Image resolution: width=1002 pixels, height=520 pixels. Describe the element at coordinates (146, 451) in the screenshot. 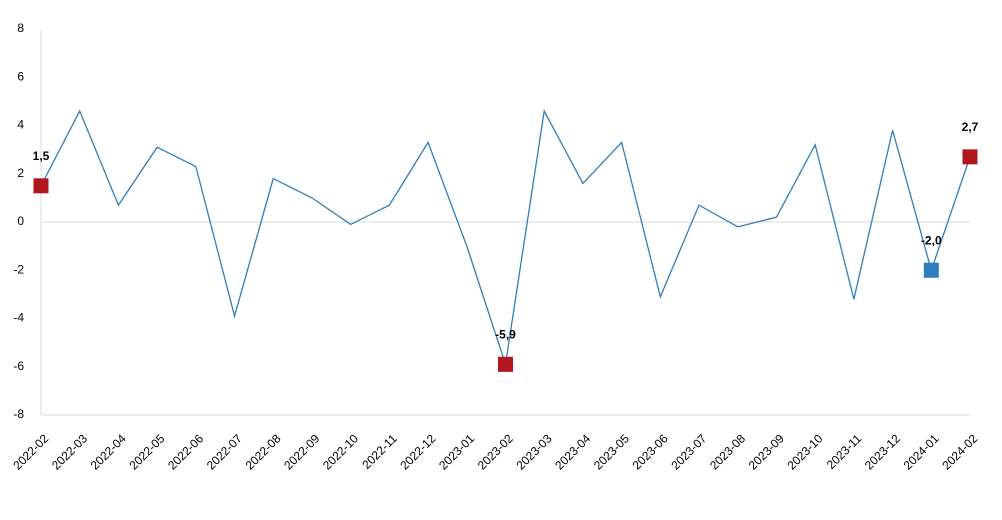

I see `x-tick-label: 2022-05` at that location.